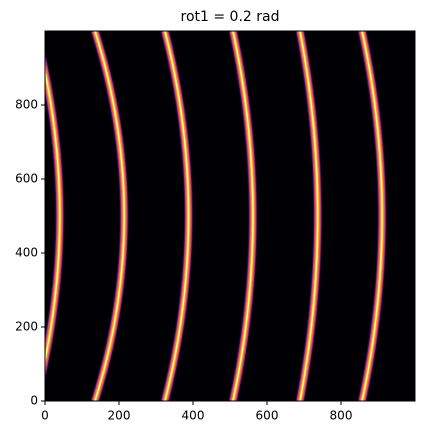 The width and height of the screenshot is (425, 439). Describe the element at coordinates (26, 179) in the screenshot. I see `y-tick-label: 600` at that location.